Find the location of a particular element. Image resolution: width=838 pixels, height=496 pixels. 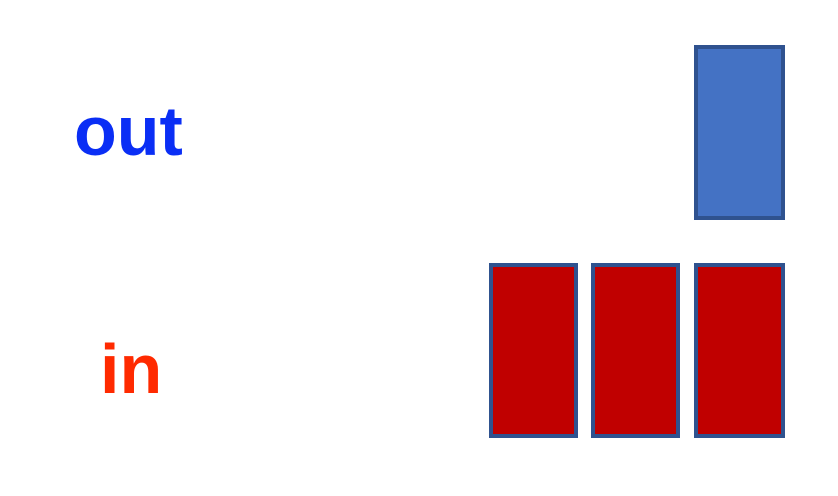

out-label: out is located at coordinates (128, 131).